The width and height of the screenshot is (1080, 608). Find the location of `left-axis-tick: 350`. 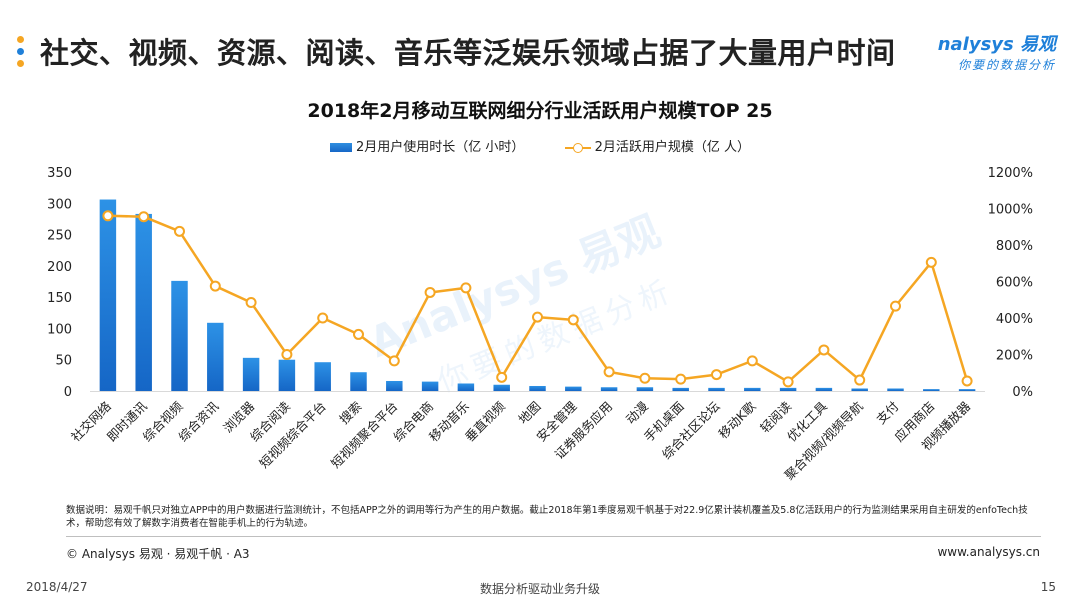

left-axis-tick: 350 is located at coordinates (59, 173).